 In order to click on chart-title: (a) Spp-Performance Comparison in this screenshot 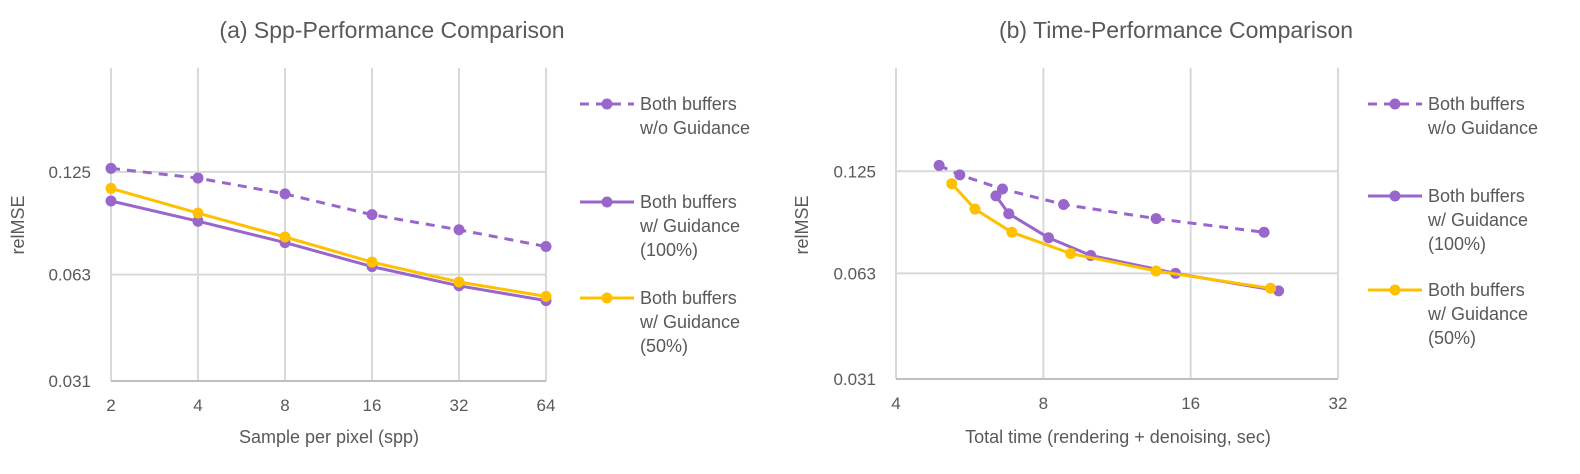, I will do `click(391, 30)`.